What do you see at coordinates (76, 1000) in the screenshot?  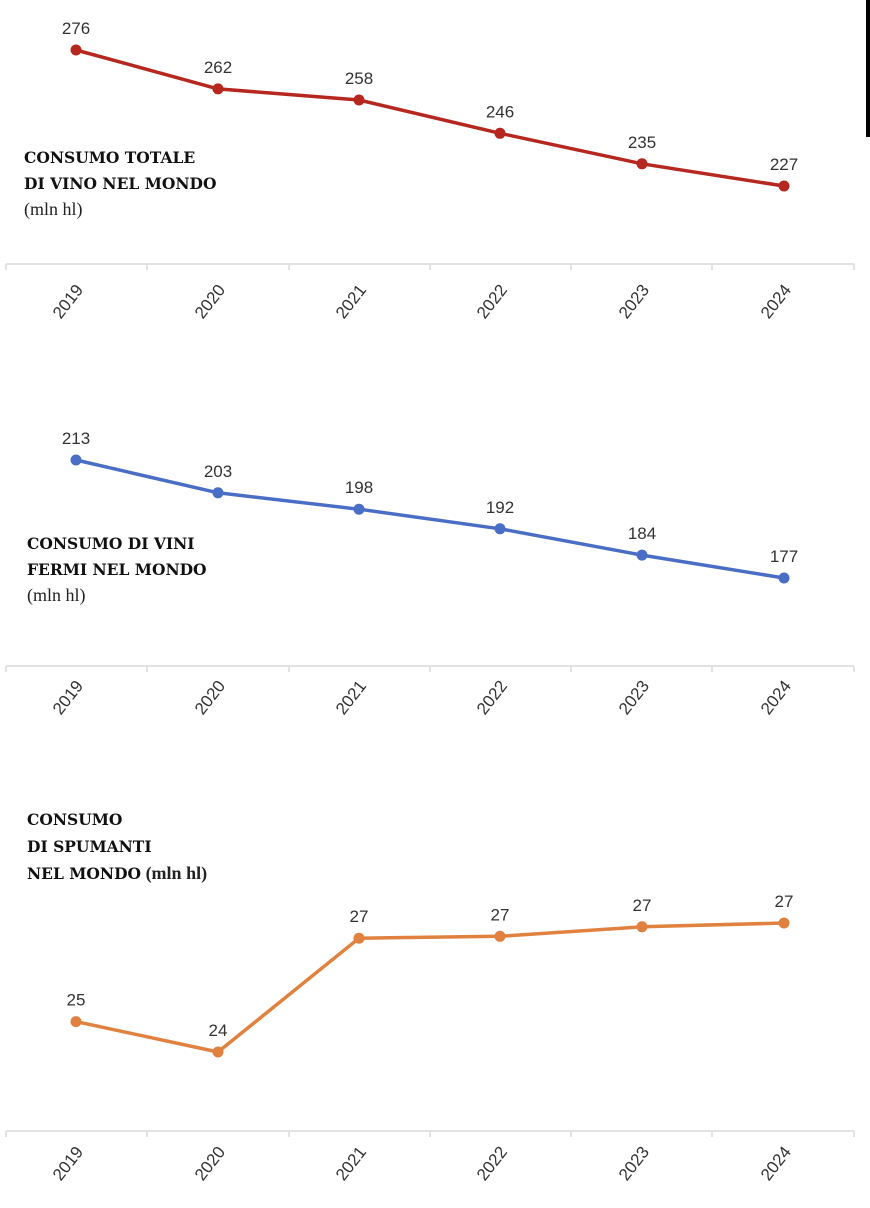 I see `data-label: 25` at bounding box center [76, 1000].